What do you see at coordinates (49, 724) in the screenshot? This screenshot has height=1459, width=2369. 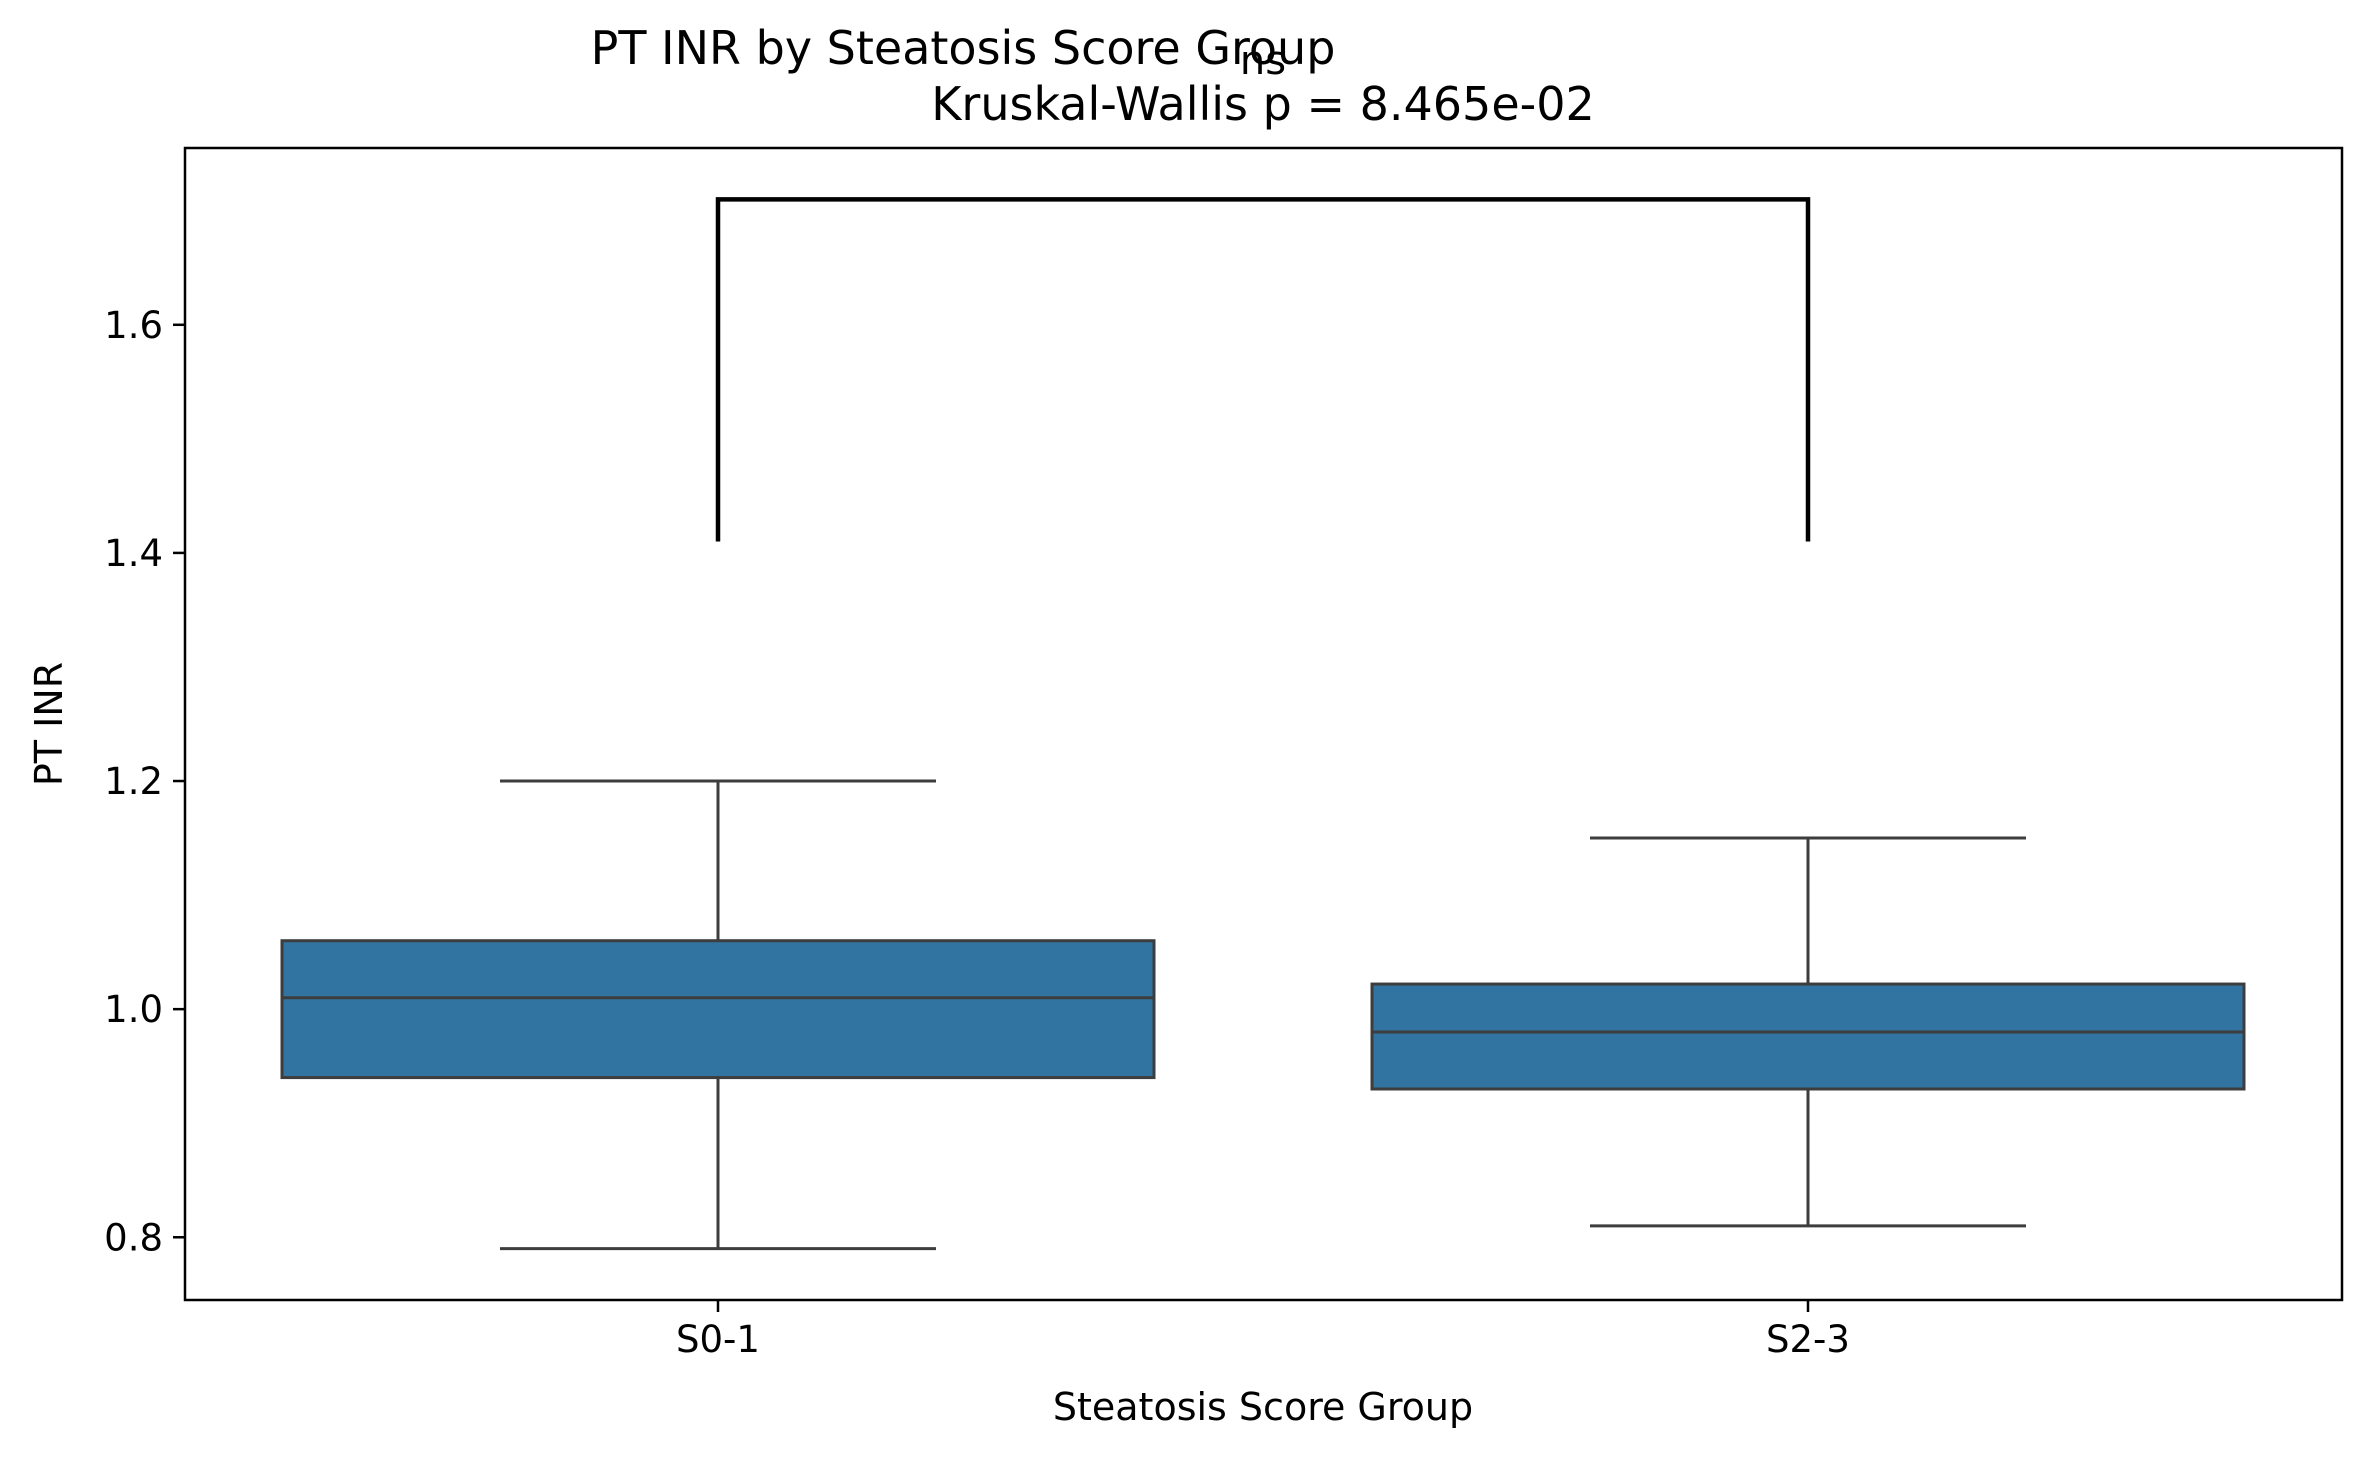 I see `y-axis-label: PT INR` at bounding box center [49, 724].